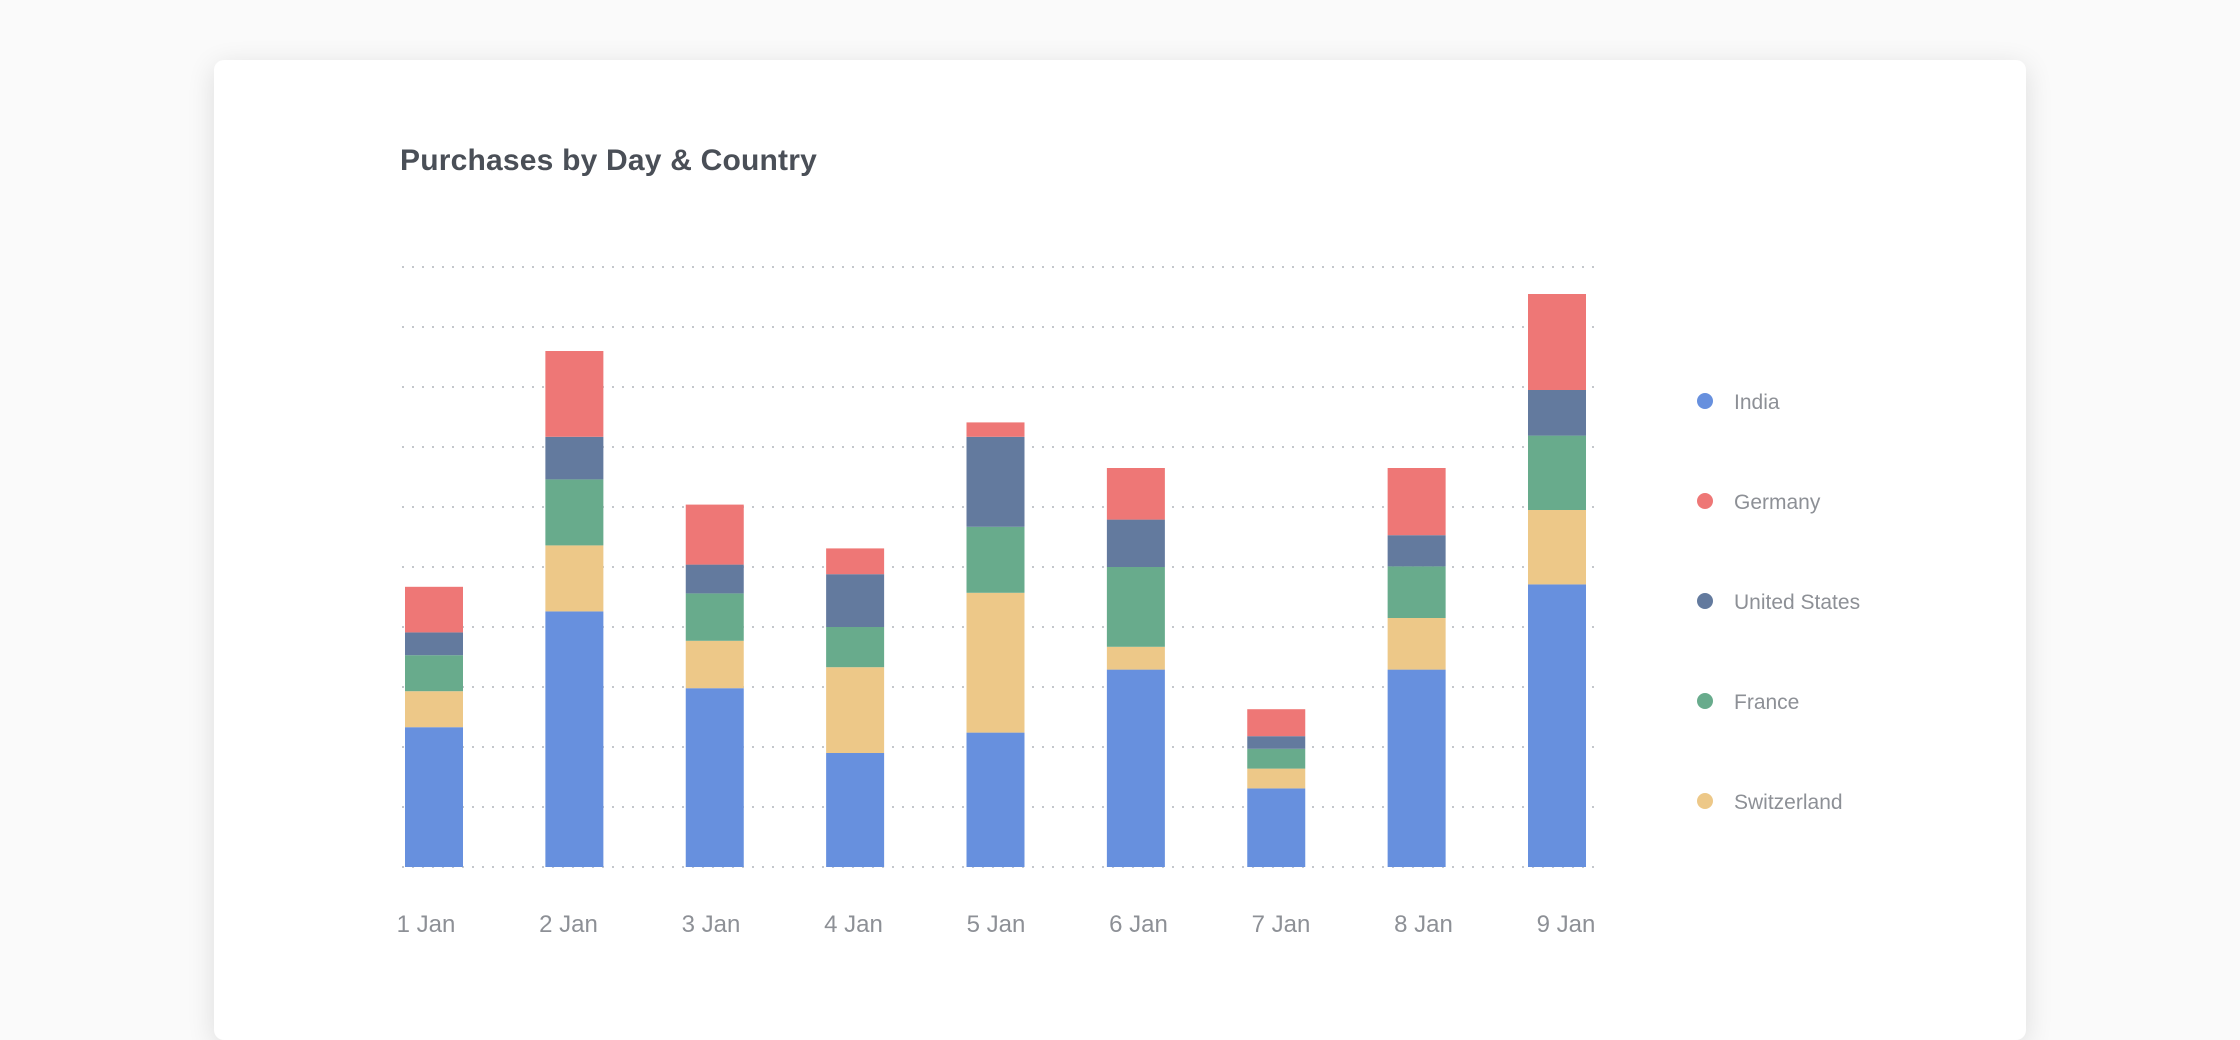 This screenshot has height=1040, width=2240. Describe the element at coordinates (568, 924) in the screenshot. I see `x-tick-label: 2 Jan` at that location.